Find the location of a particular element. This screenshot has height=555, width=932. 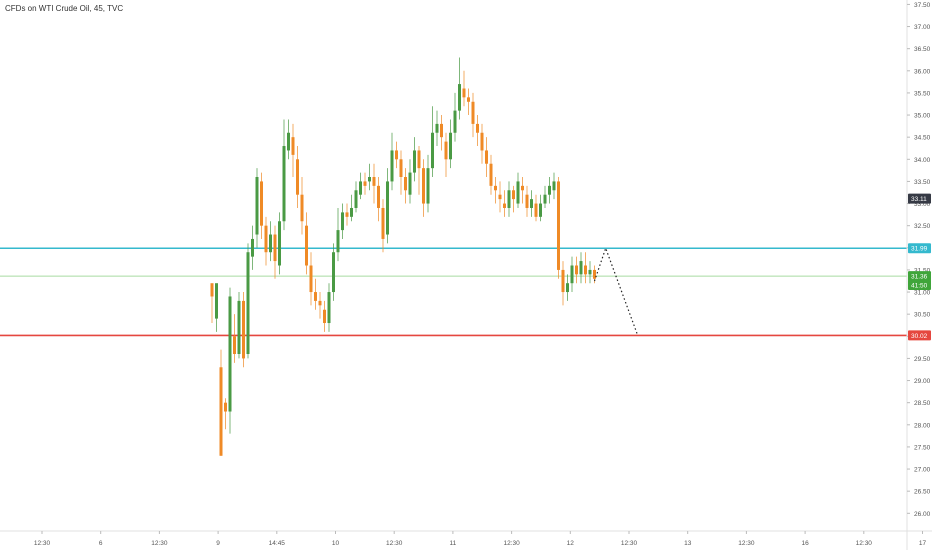

y-tick-label: 35.50 is located at coordinates (922, 93).